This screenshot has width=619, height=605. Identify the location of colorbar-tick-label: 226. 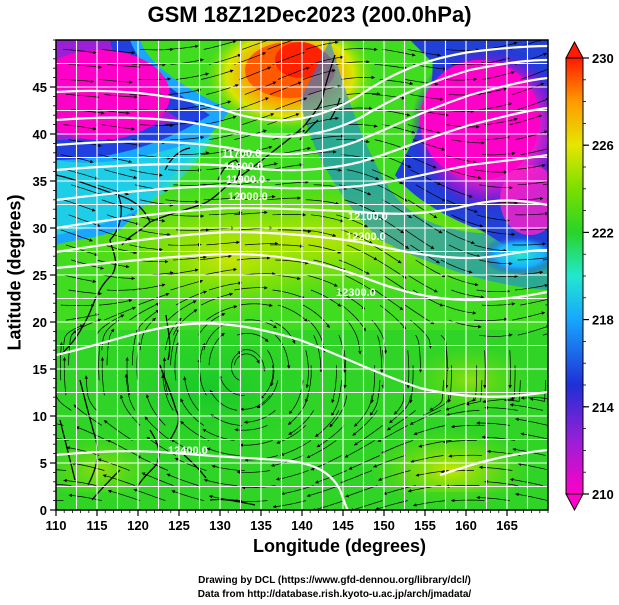
(603, 145).